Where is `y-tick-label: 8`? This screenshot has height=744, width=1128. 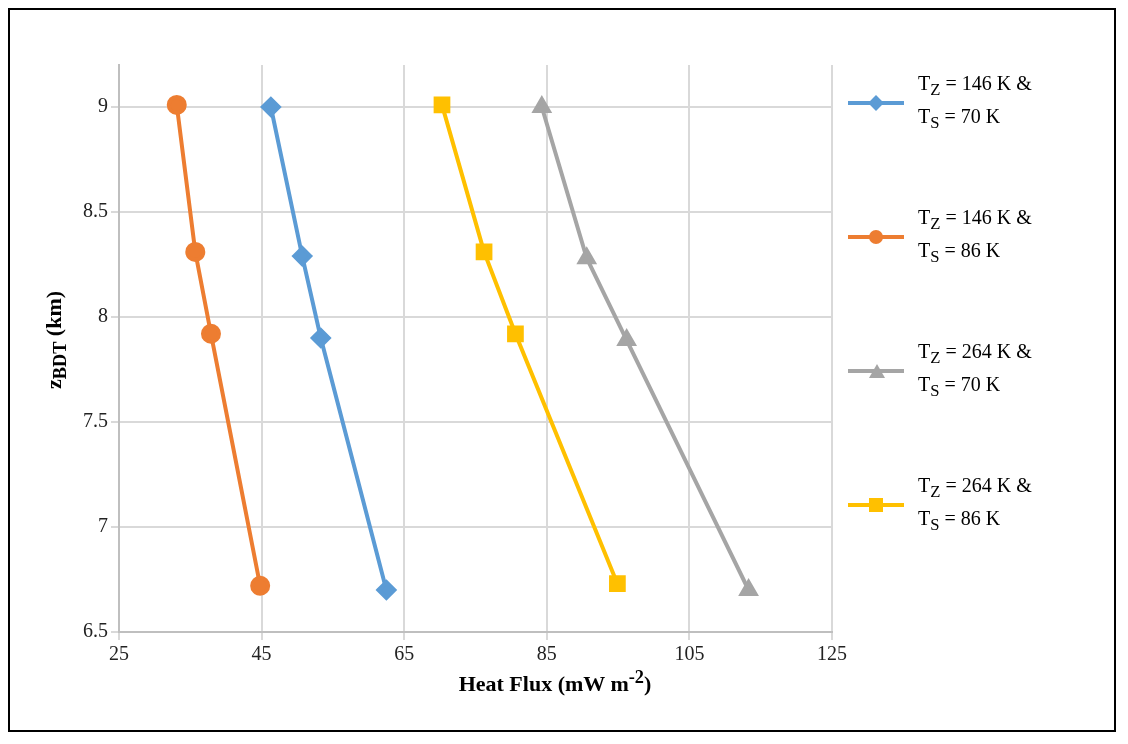
y-tick-label: 8 is located at coordinates (103, 315).